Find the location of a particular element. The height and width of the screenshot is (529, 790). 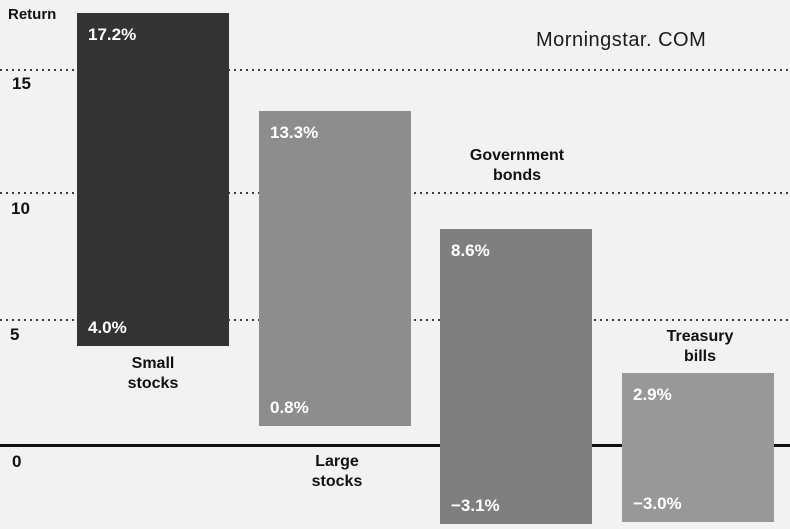

category-label-line: Large is located at coordinates (337, 461).